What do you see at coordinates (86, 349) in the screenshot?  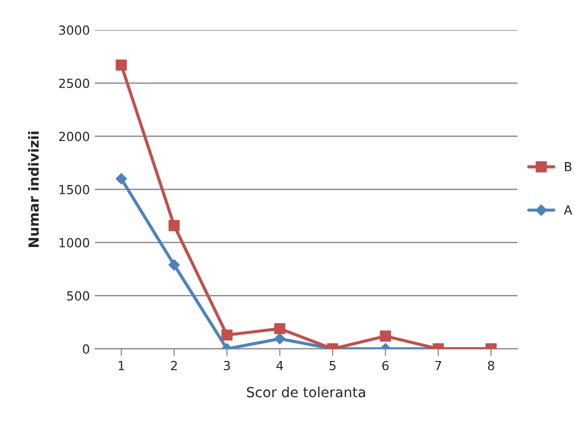 I see `y-tick-label: 0` at bounding box center [86, 349].